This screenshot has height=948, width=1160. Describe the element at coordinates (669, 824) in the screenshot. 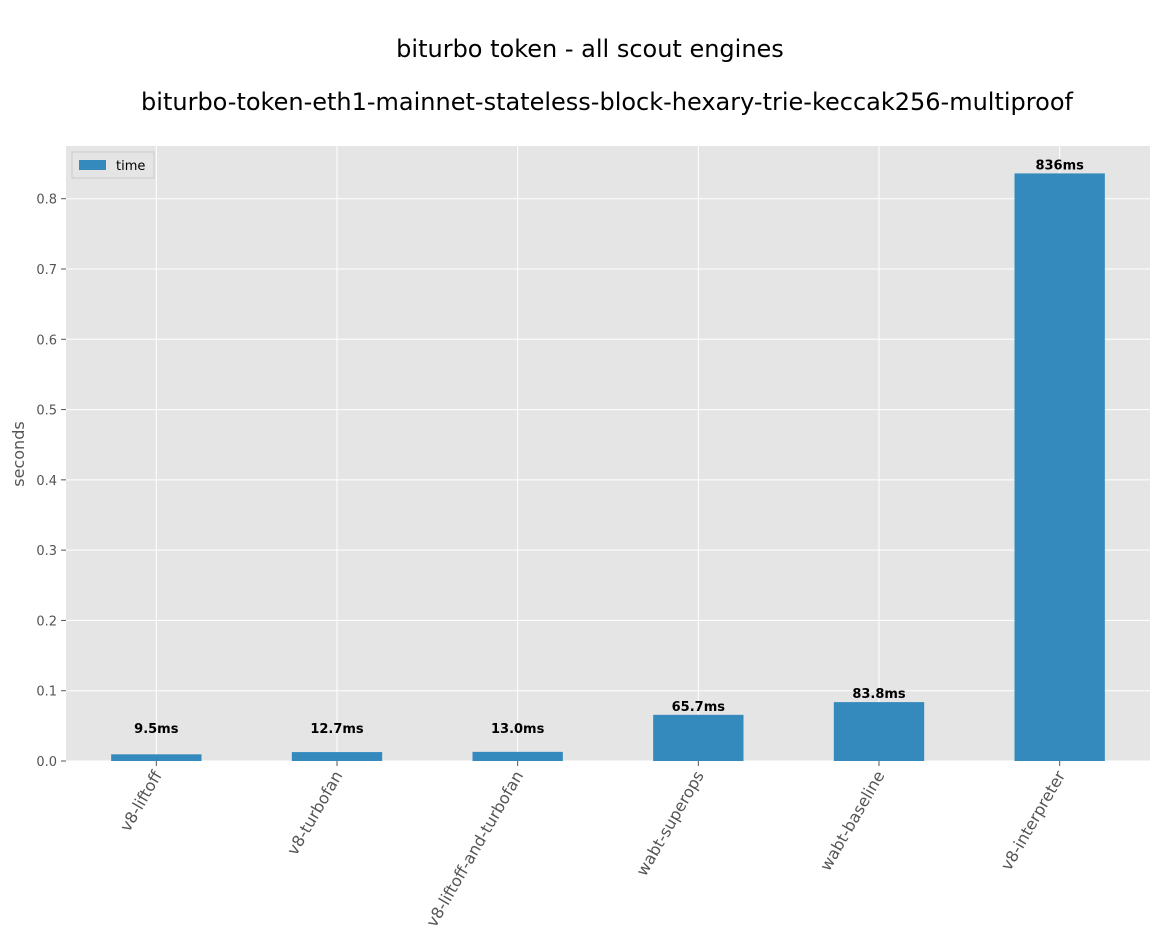

I see `x-tick-label: wabt-superops` at that location.